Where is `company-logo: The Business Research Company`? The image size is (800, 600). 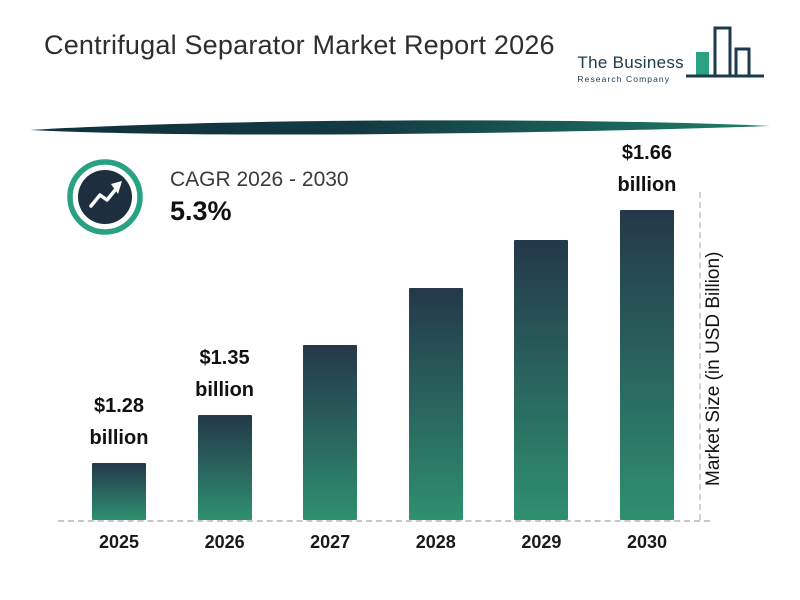
company-logo: The Business Research Company is located at coordinates (670, 60).